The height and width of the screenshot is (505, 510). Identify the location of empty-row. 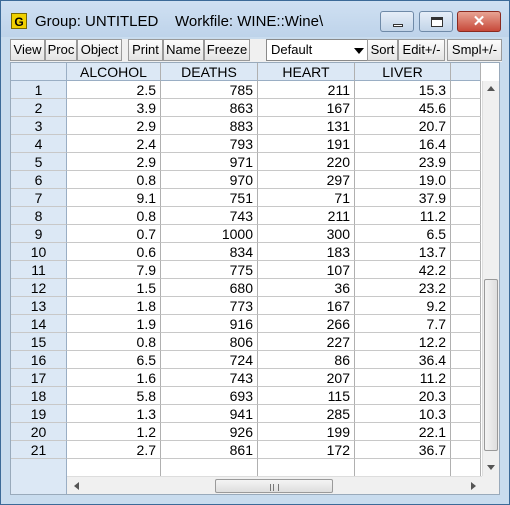
(246, 468).